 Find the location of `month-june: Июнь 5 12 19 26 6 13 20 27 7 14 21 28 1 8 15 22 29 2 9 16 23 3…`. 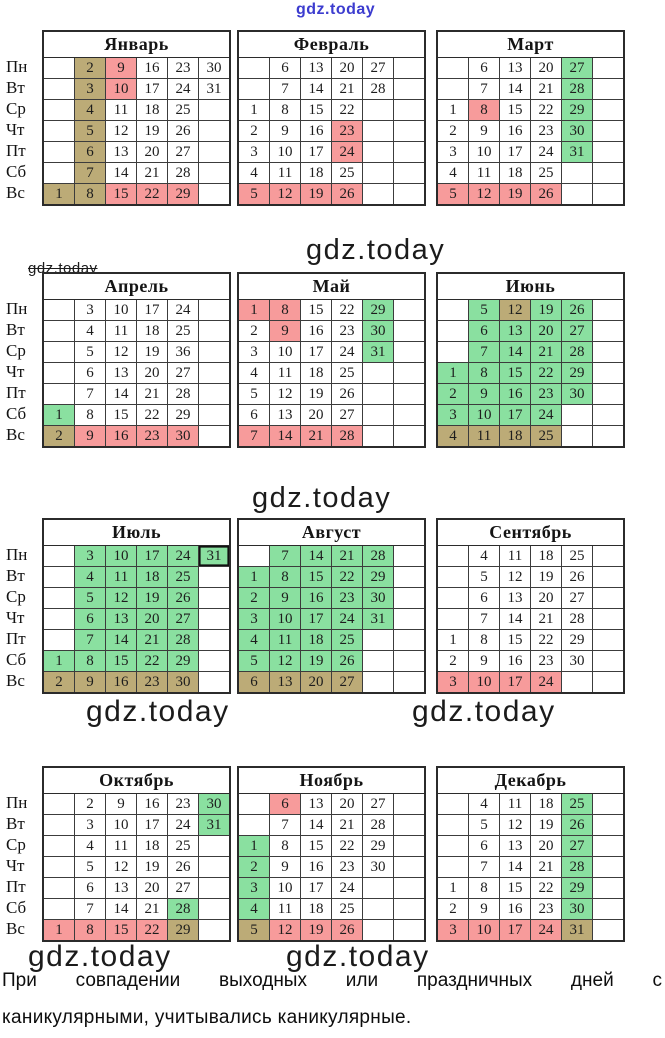

month-june: Июнь 5 12 19 26 6 13 20 27 7 14 21 28 1 8 15 22 29 2 9 16 23 3… is located at coordinates (530, 360).